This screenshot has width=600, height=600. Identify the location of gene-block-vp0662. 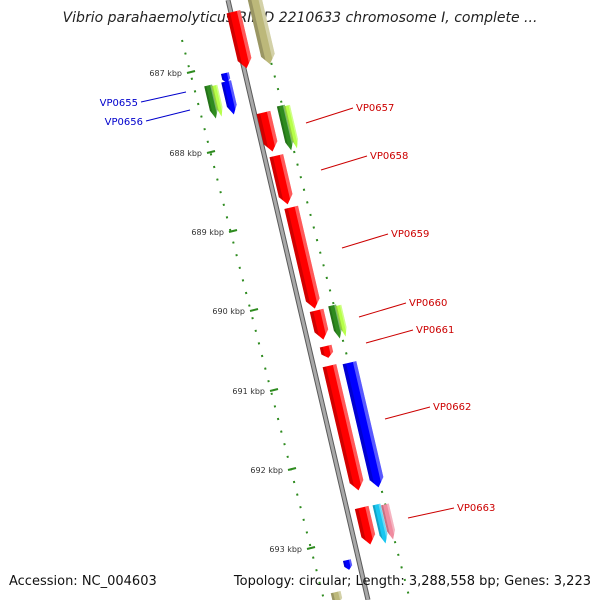
(343, 427).